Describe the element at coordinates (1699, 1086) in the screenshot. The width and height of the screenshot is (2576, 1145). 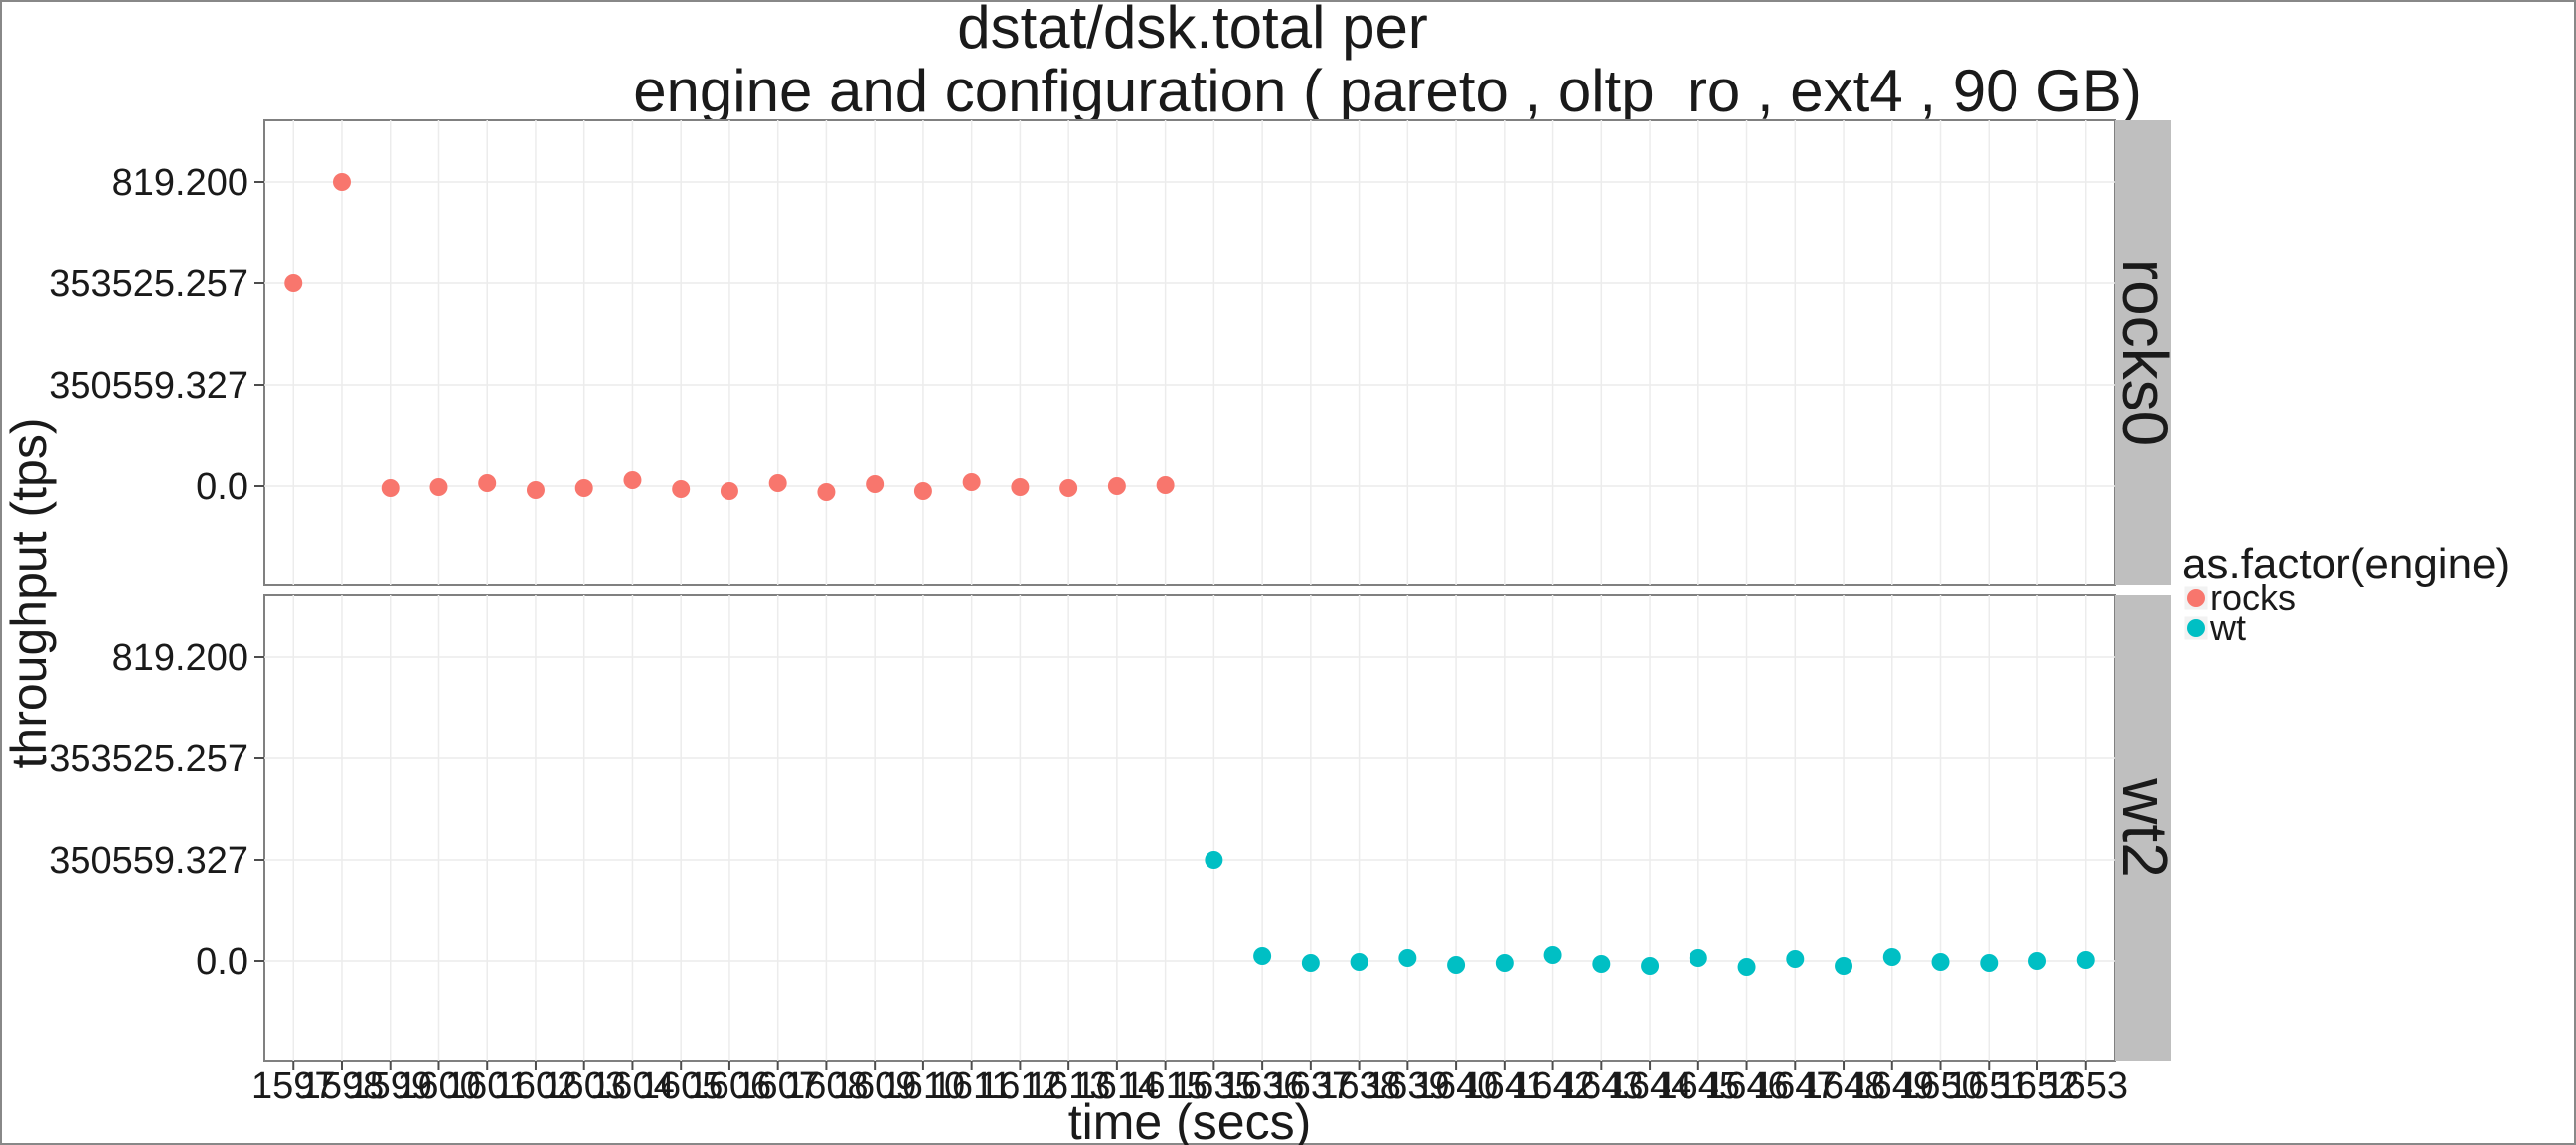
I see `x-tick-label: 1645` at that location.